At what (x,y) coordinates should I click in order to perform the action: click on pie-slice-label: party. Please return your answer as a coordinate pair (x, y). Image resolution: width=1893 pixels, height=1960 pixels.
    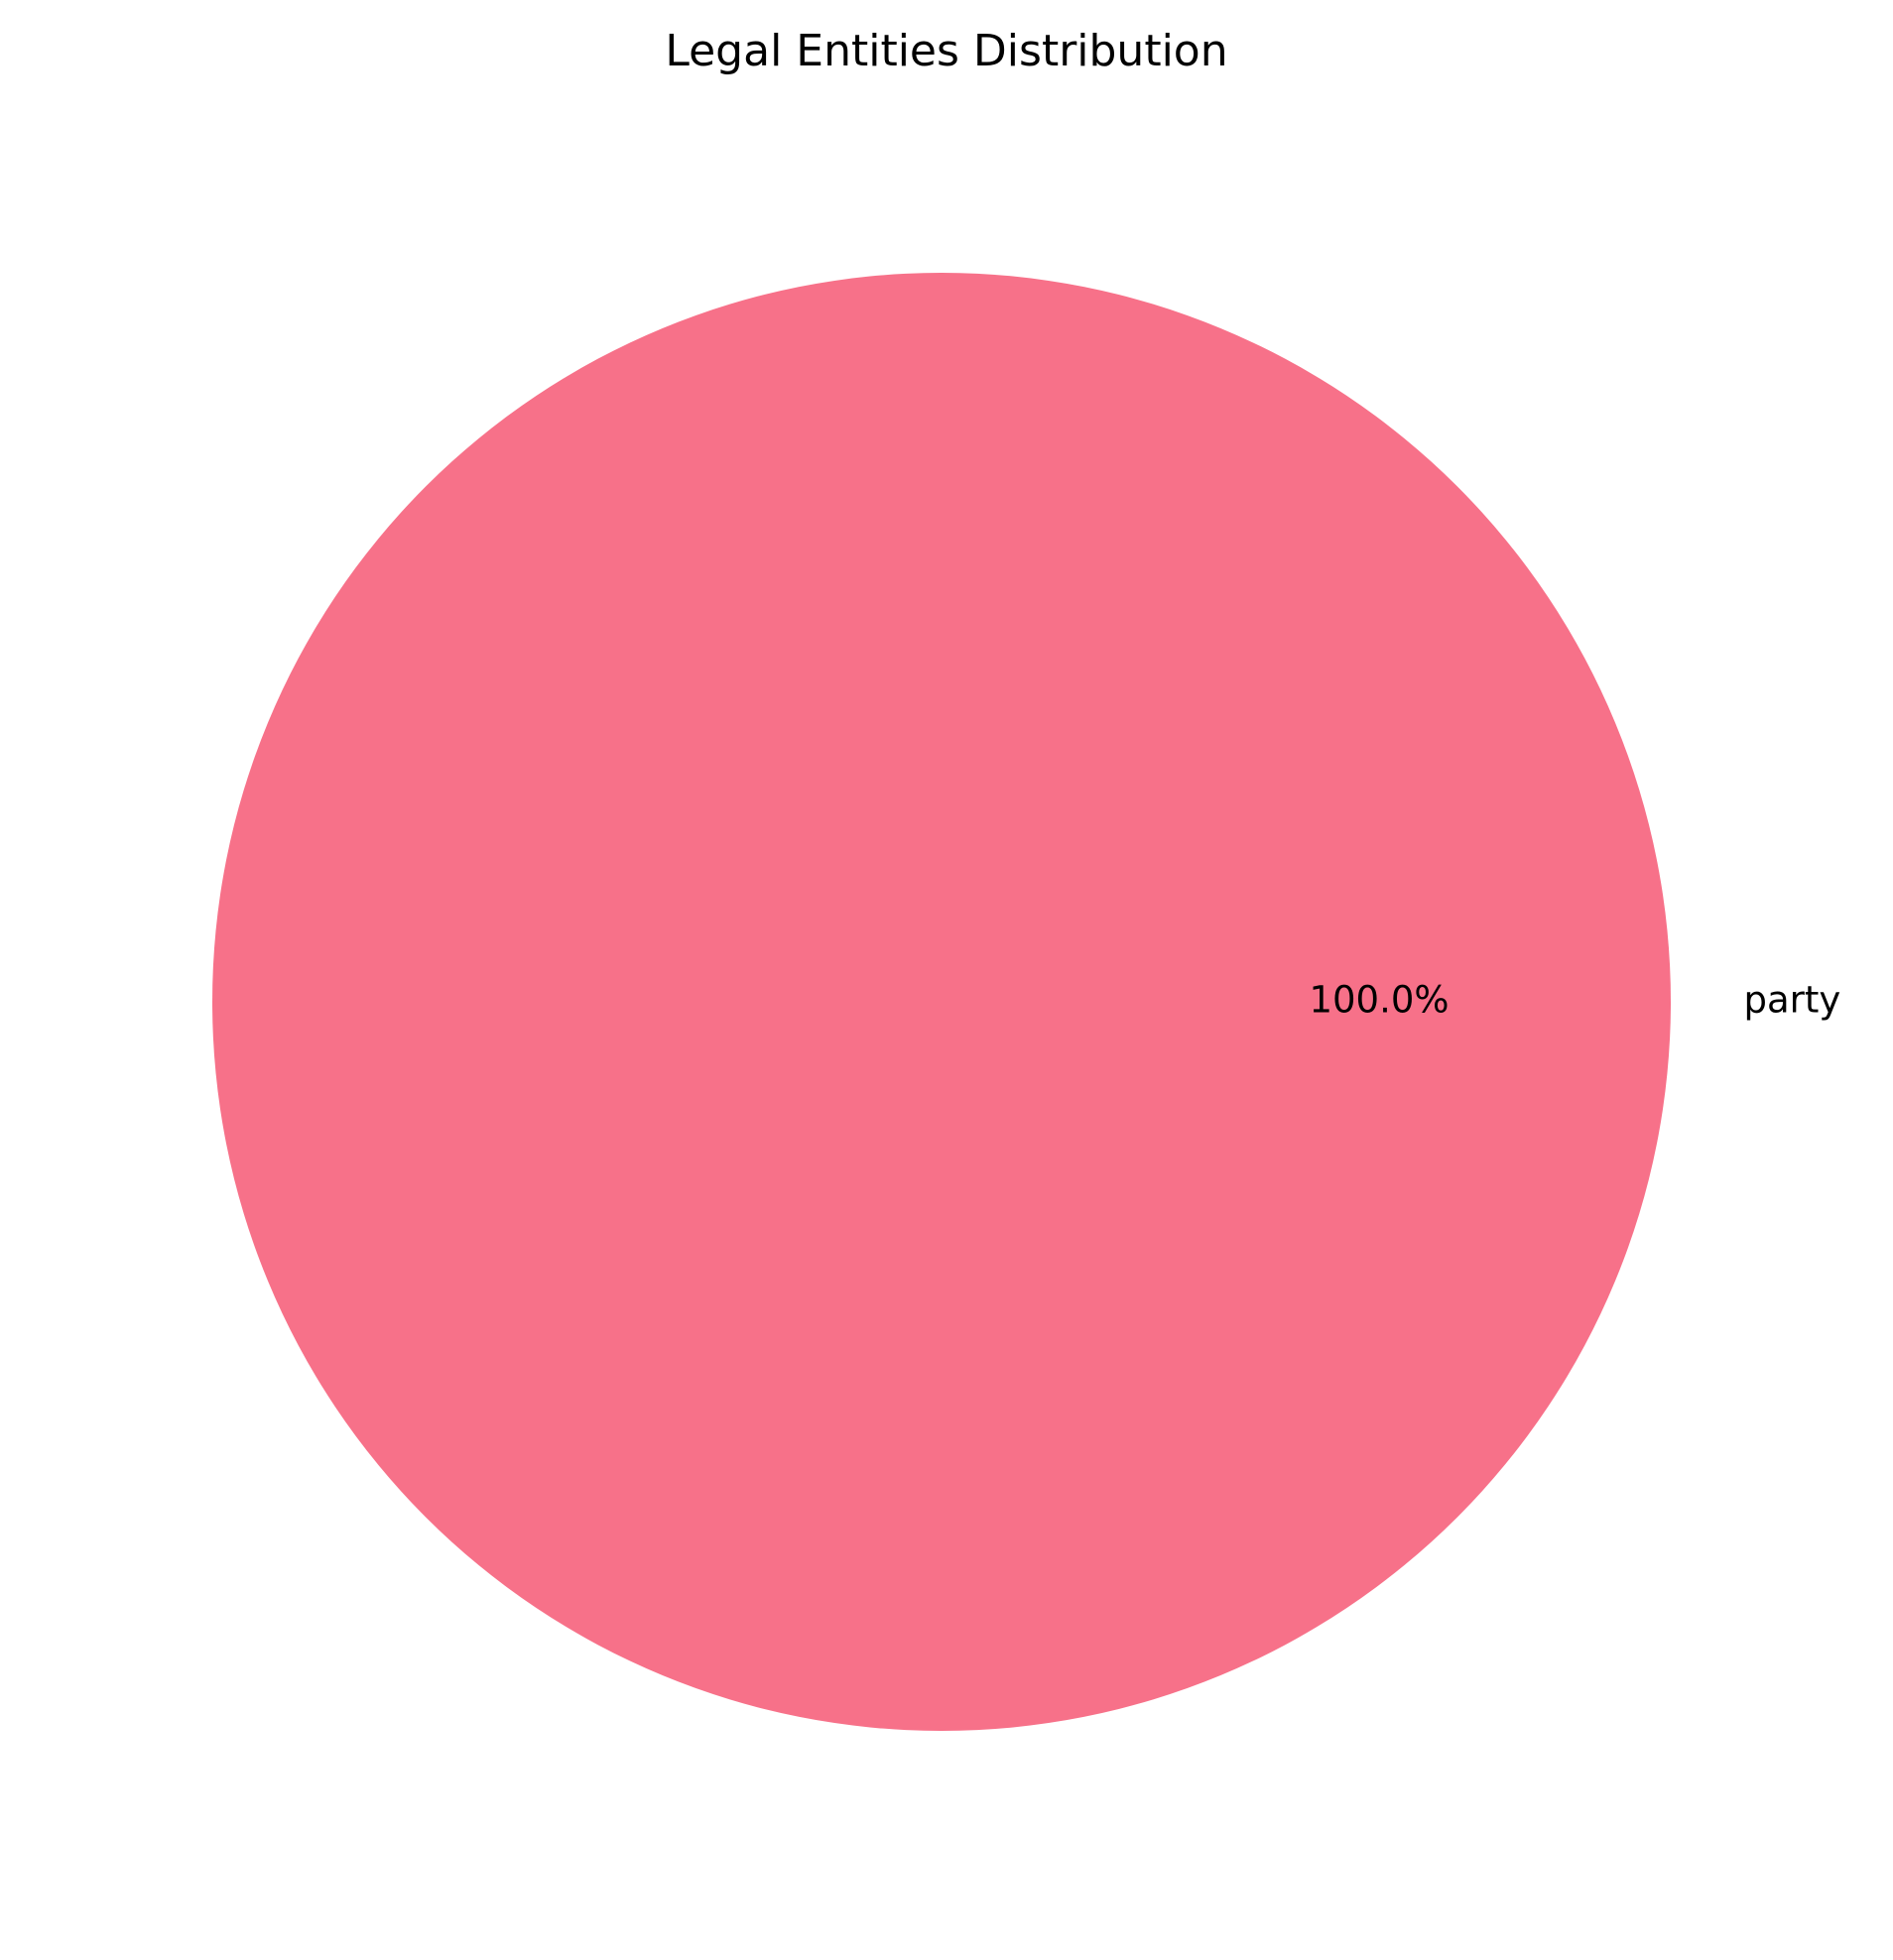
    Looking at the image, I should click on (1792, 1001).